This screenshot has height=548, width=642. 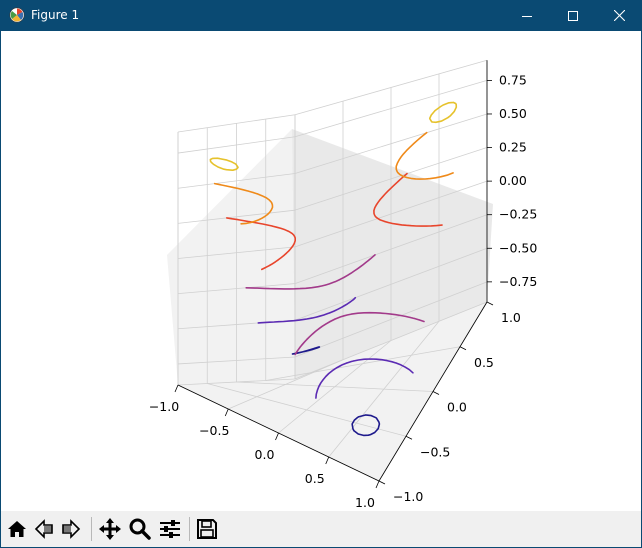 I want to click on floppy-disk-icon, so click(x=207, y=529).